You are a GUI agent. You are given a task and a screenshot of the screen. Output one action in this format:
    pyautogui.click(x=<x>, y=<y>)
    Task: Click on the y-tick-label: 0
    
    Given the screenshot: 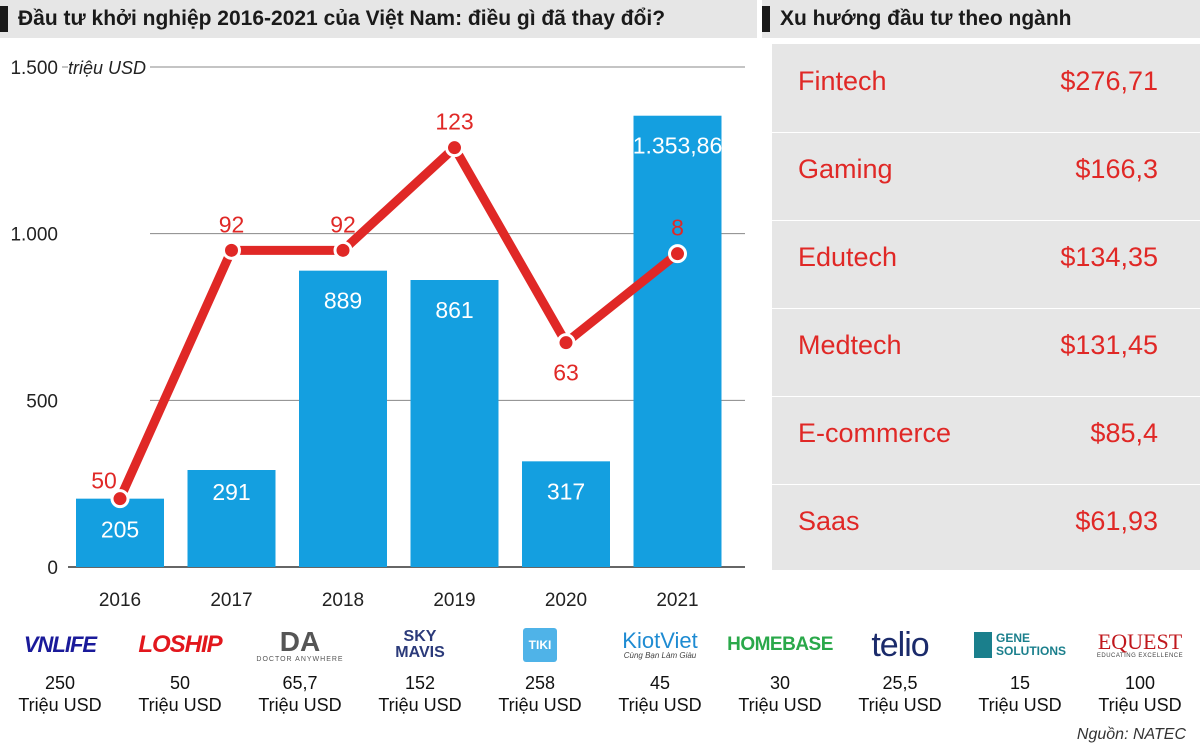 What is the action you would take?
    pyautogui.click(x=52, y=568)
    